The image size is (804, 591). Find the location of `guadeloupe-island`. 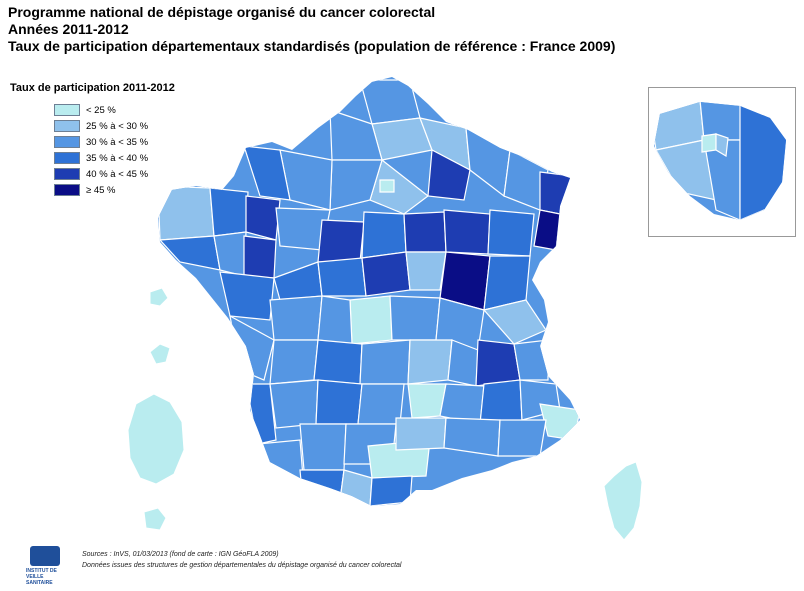

guadeloupe-island is located at coordinates (160, 354).